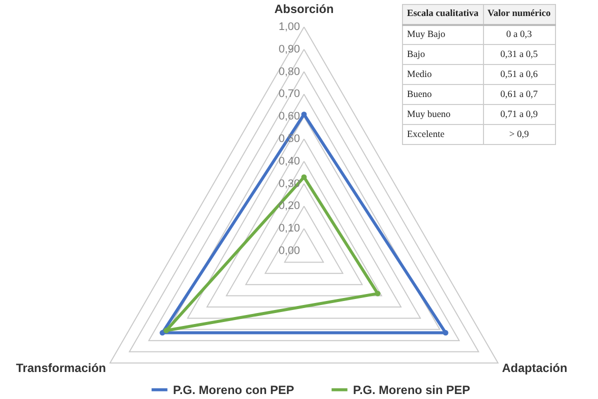  Describe the element at coordinates (61, 368) in the screenshot. I see `spoke-label: Transformación` at that location.